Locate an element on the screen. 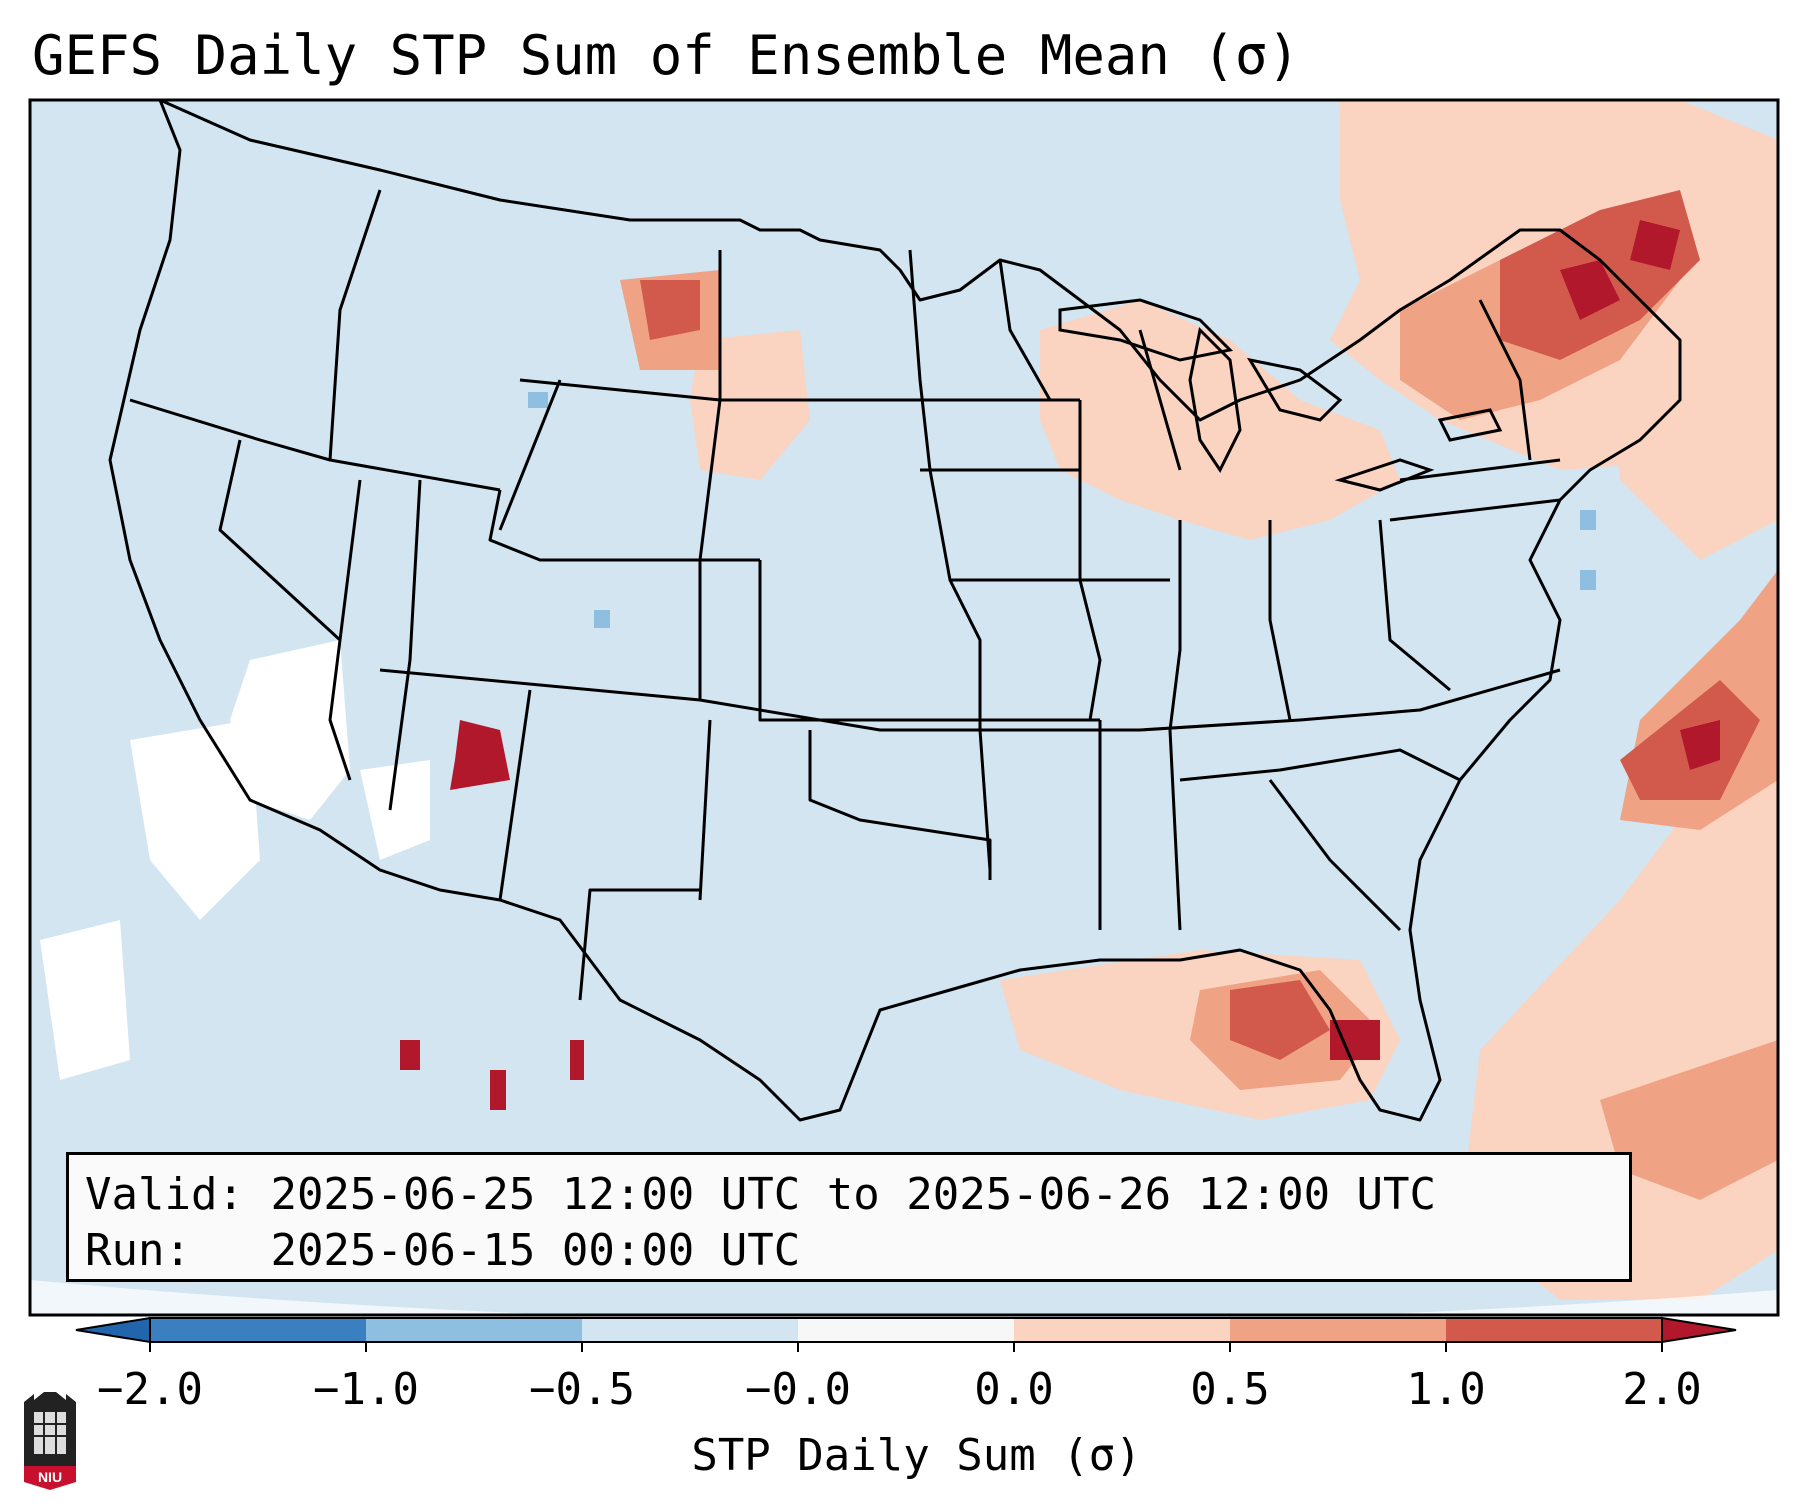 Image resolution: width=1803 pixels, height=1506 pixels. great-lakes is located at coordinates (1280, 395).